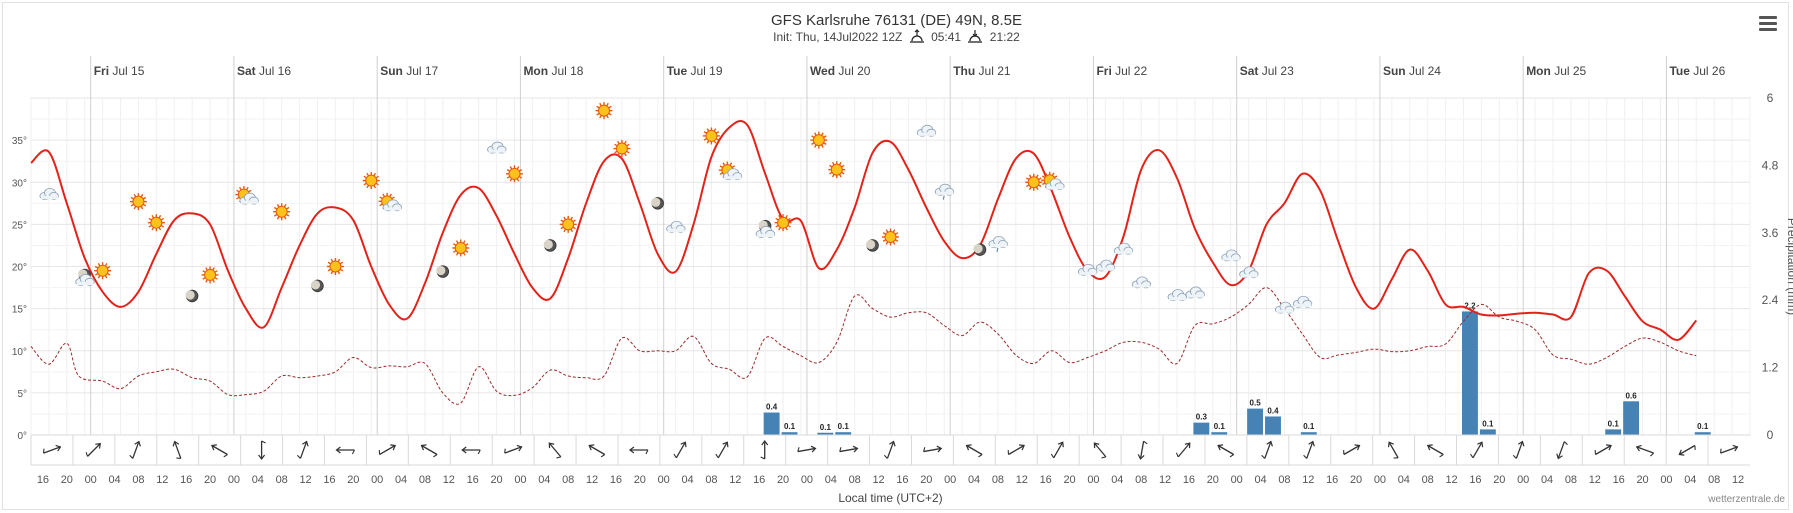  What do you see at coordinates (1570, 71) in the screenshot?
I see `day-label-date: Jul 25` at bounding box center [1570, 71].